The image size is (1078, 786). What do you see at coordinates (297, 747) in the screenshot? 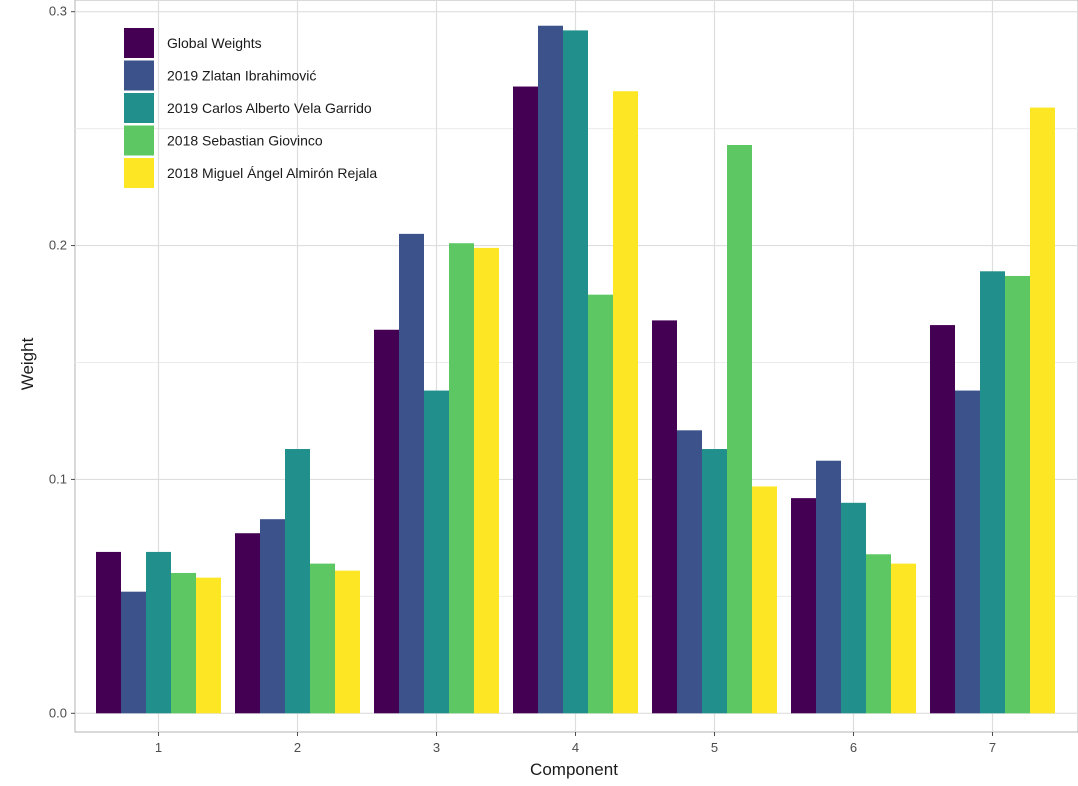
I see `x-tick-label: 2` at bounding box center [297, 747].